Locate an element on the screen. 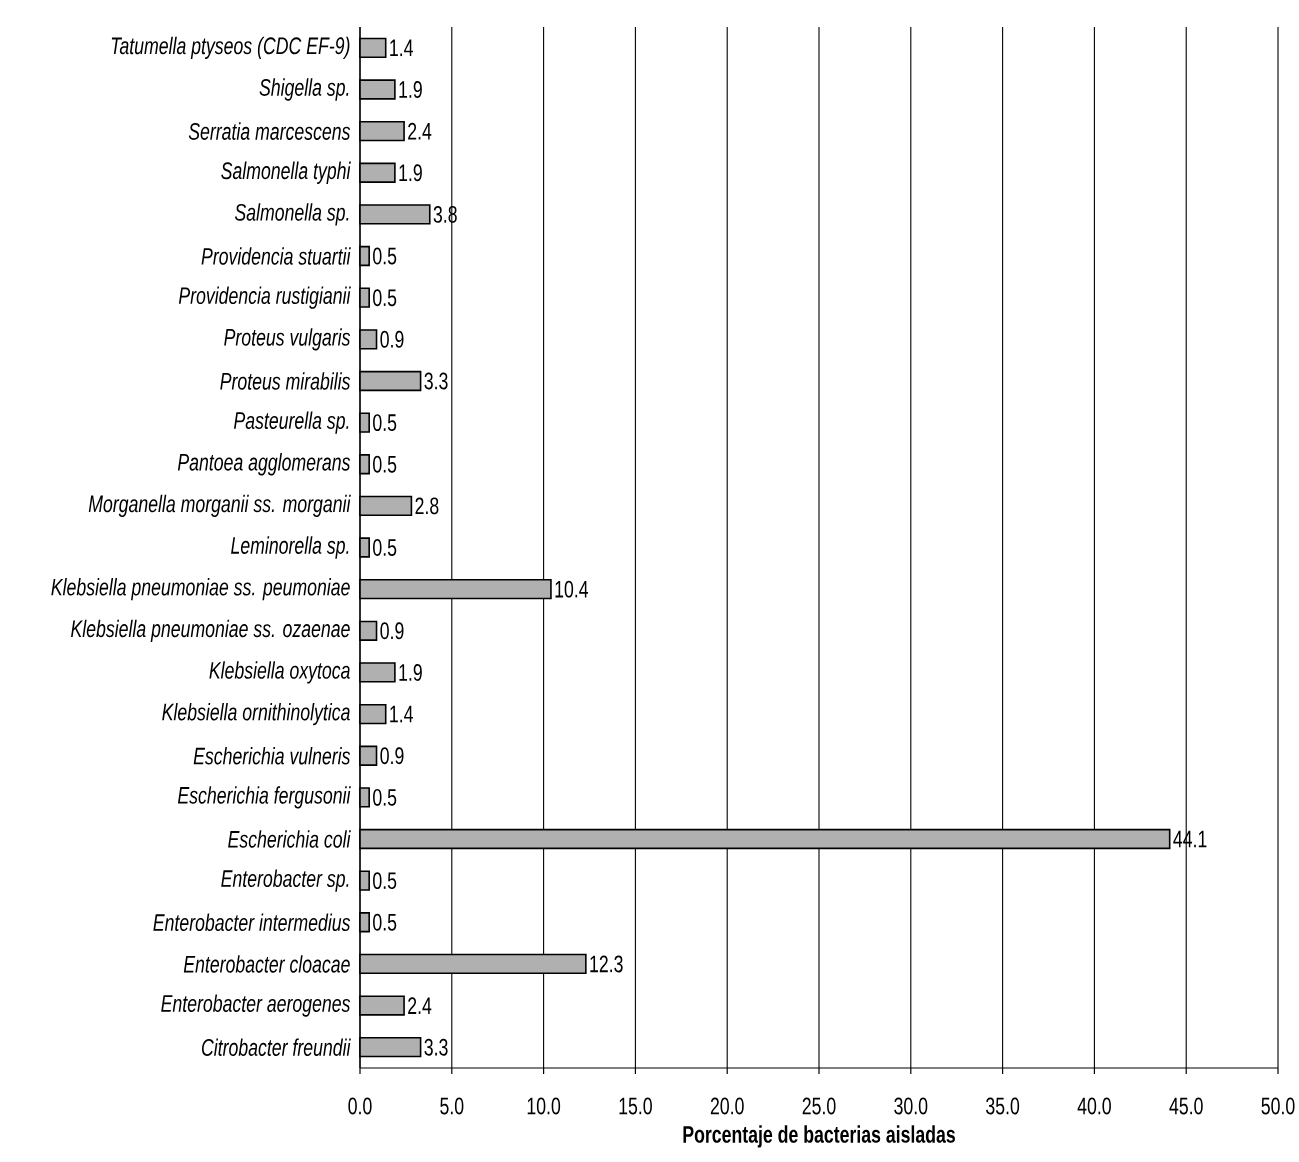  y-tick-label: Leminorella sp. is located at coordinates (290, 547).